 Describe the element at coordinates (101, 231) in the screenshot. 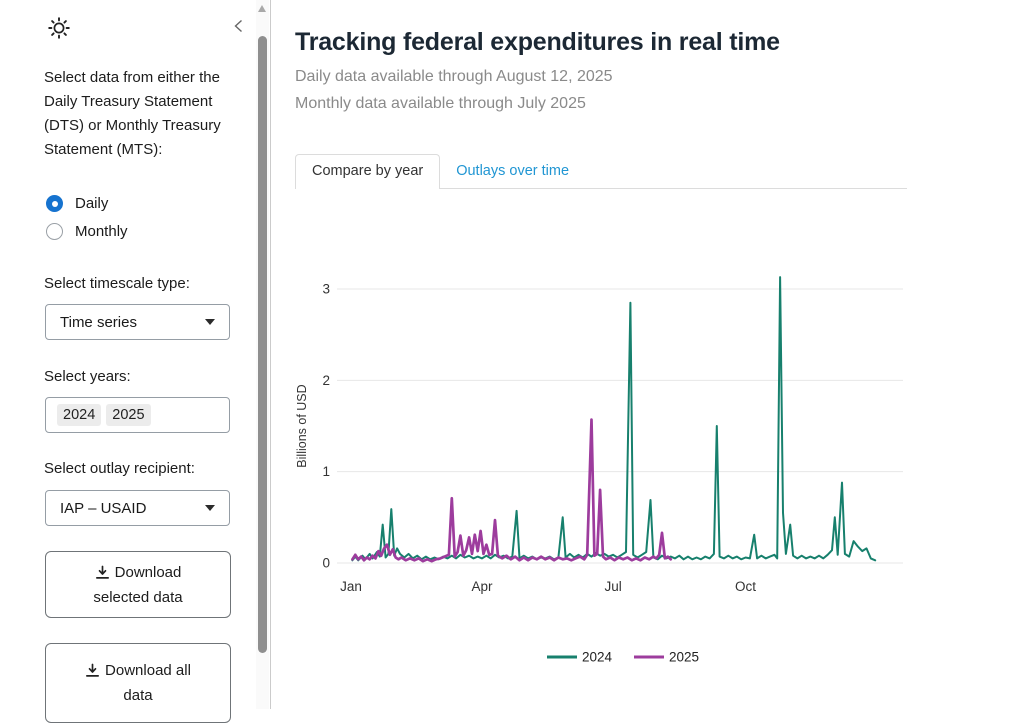

I see `radio-monthly-label: Monthly` at that location.